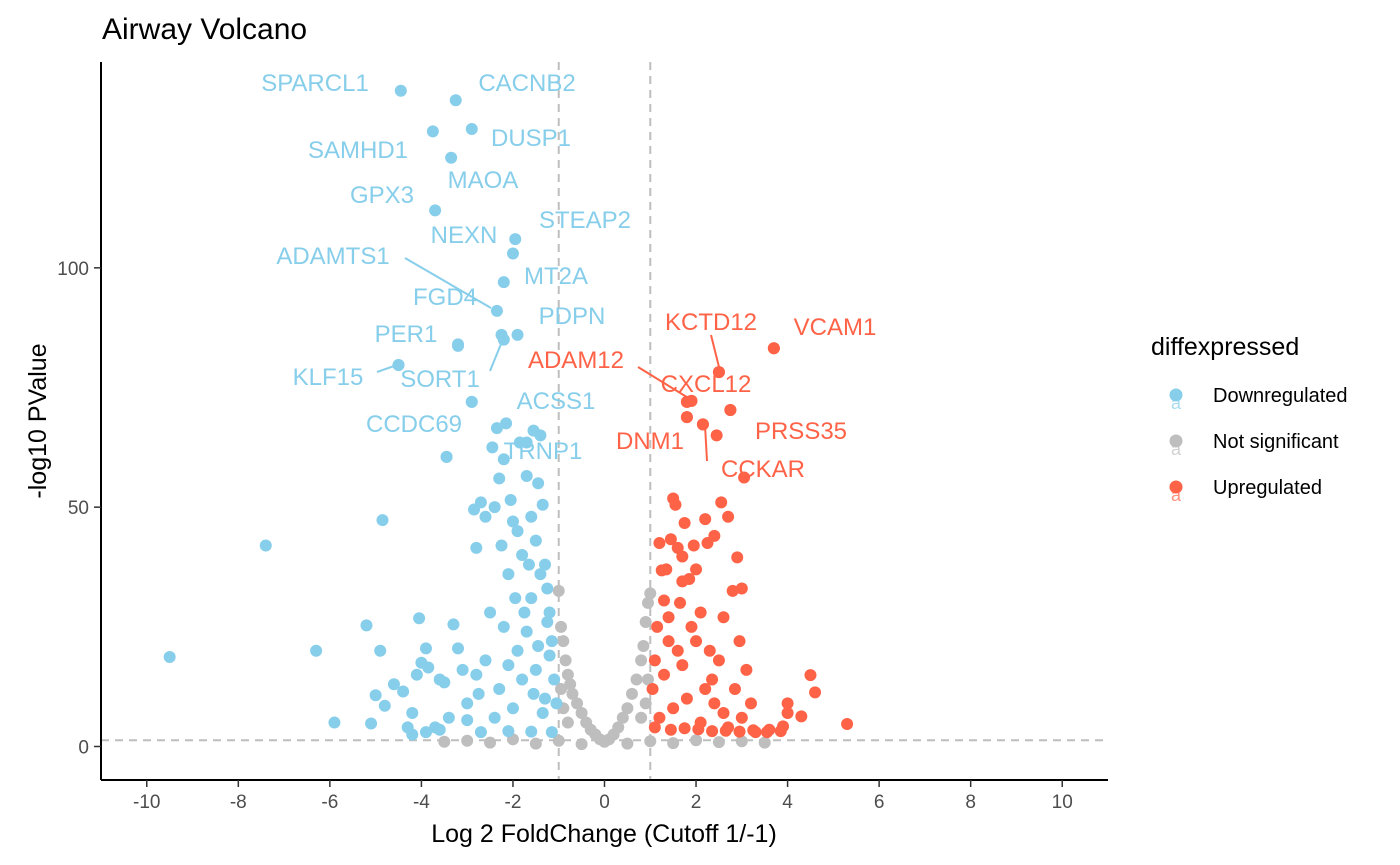 The width and height of the screenshot is (1400, 865). Describe the element at coordinates (83, 747) in the screenshot. I see `y-tick-label: 0` at that location.